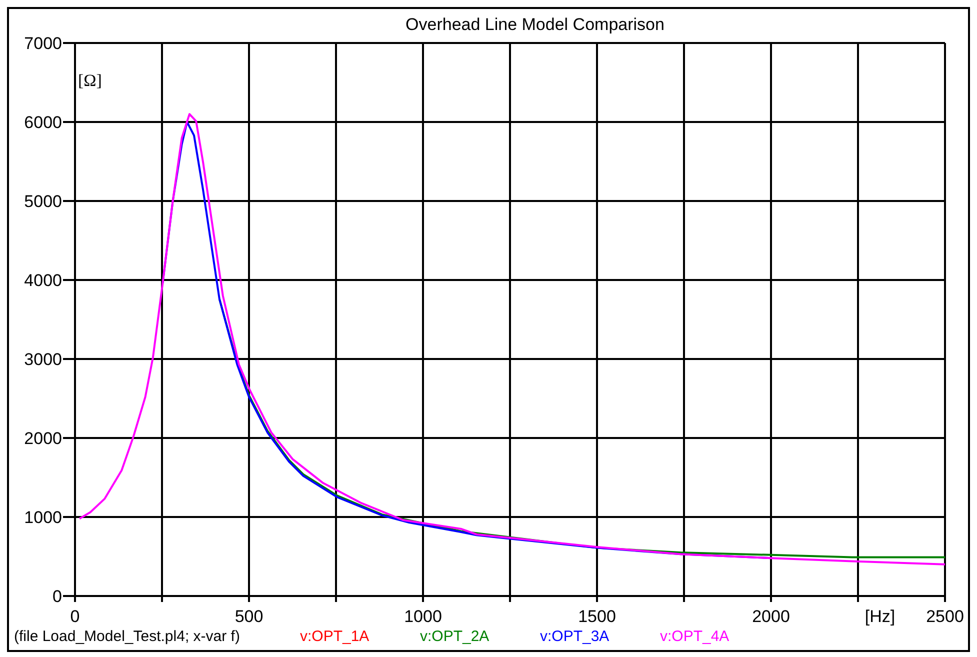 This screenshot has height=657, width=977. Describe the element at coordinates (75, 616) in the screenshot. I see `x-tick-label: 0` at that location.